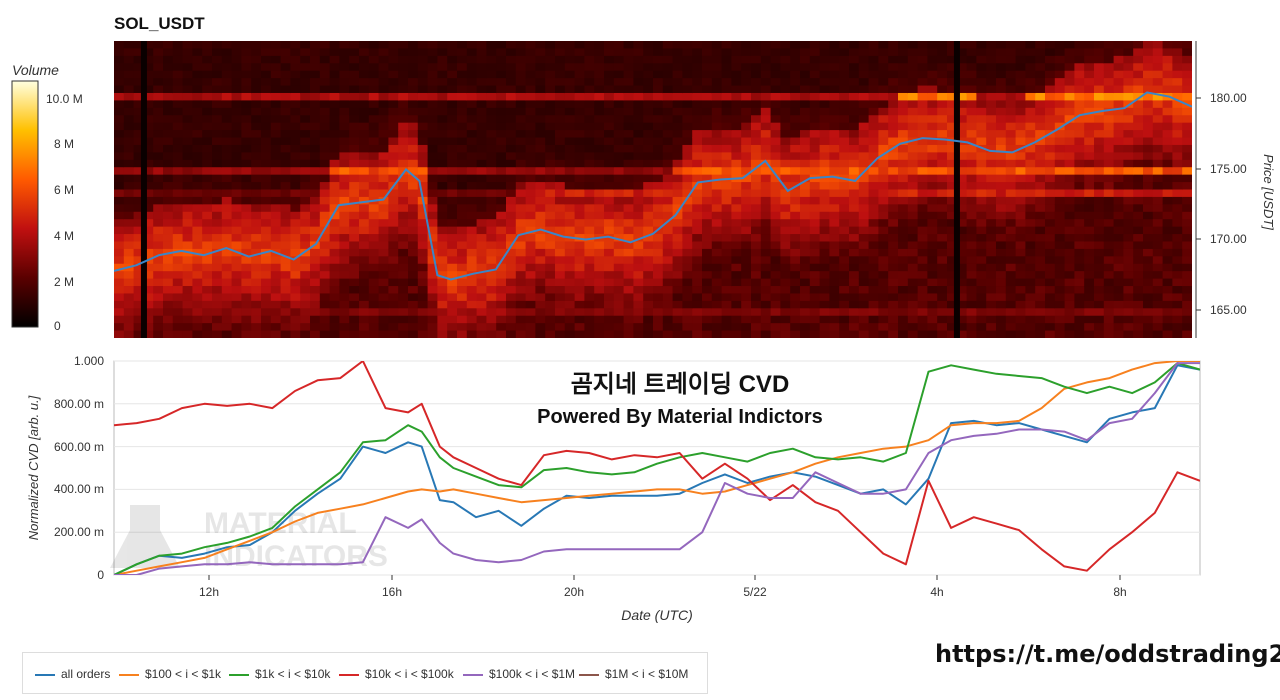 The image size is (1280, 700). I want to click on legend-item: all orders, so click(72, 674).